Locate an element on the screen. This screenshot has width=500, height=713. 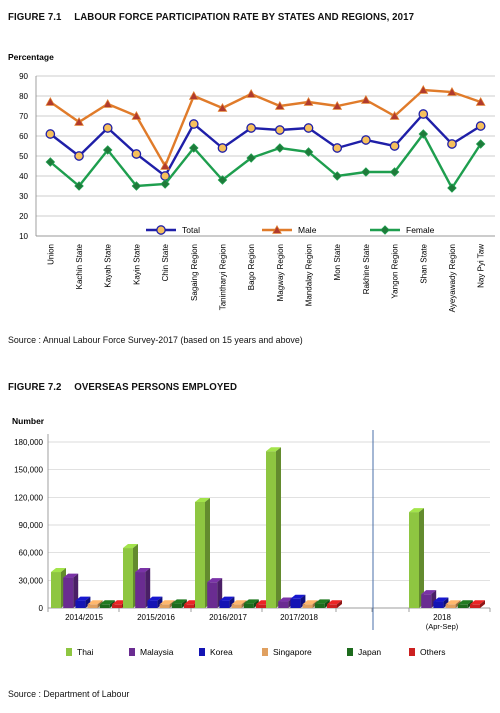
legend-label: Malaysia is located at coordinates (157, 652).